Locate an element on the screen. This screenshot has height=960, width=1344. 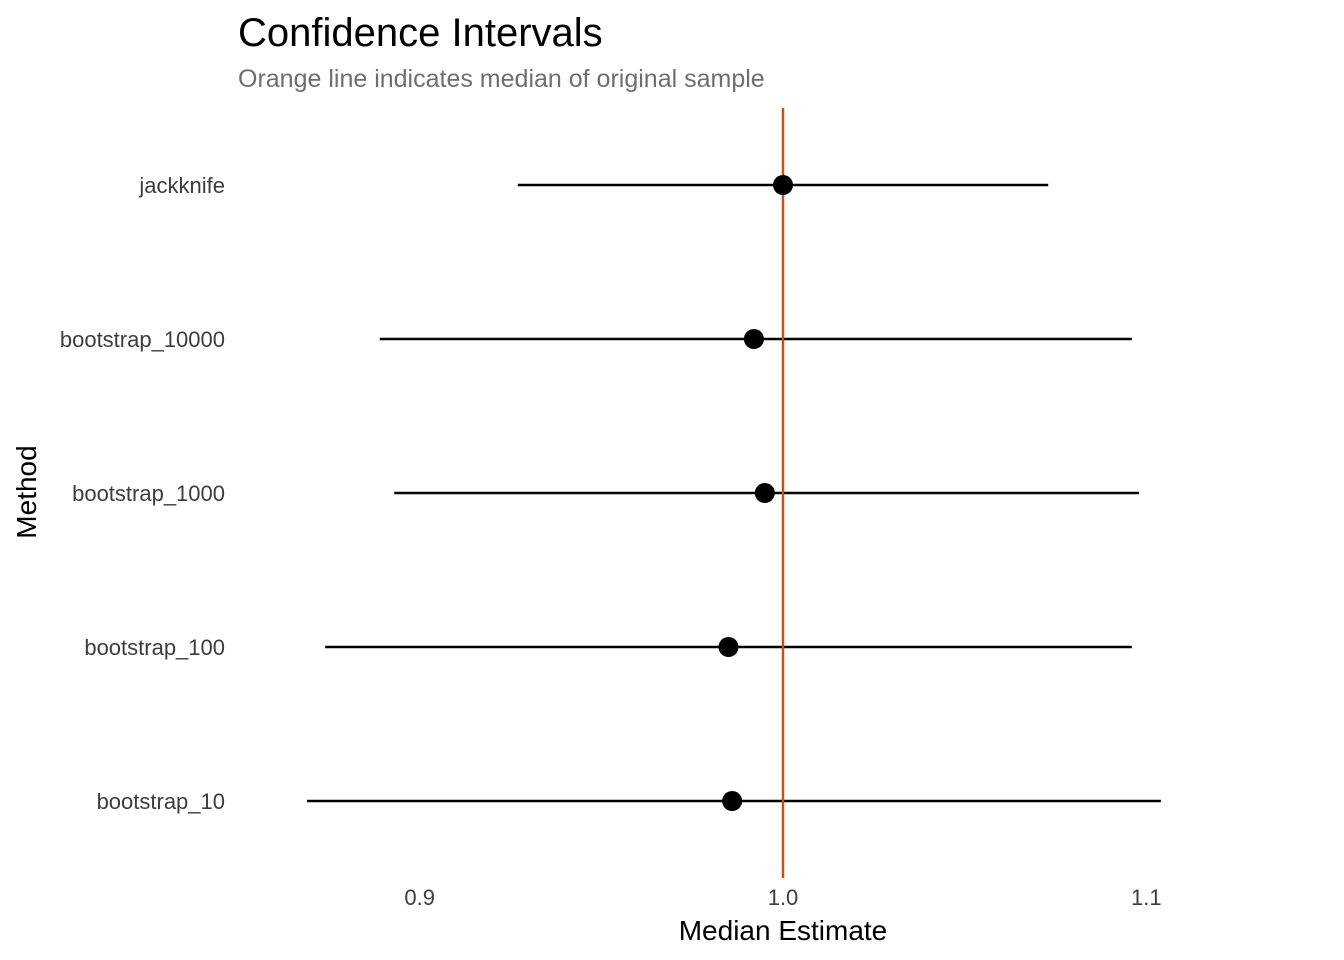
x-tick-label: 1.0 is located at coordinates (783, 897).